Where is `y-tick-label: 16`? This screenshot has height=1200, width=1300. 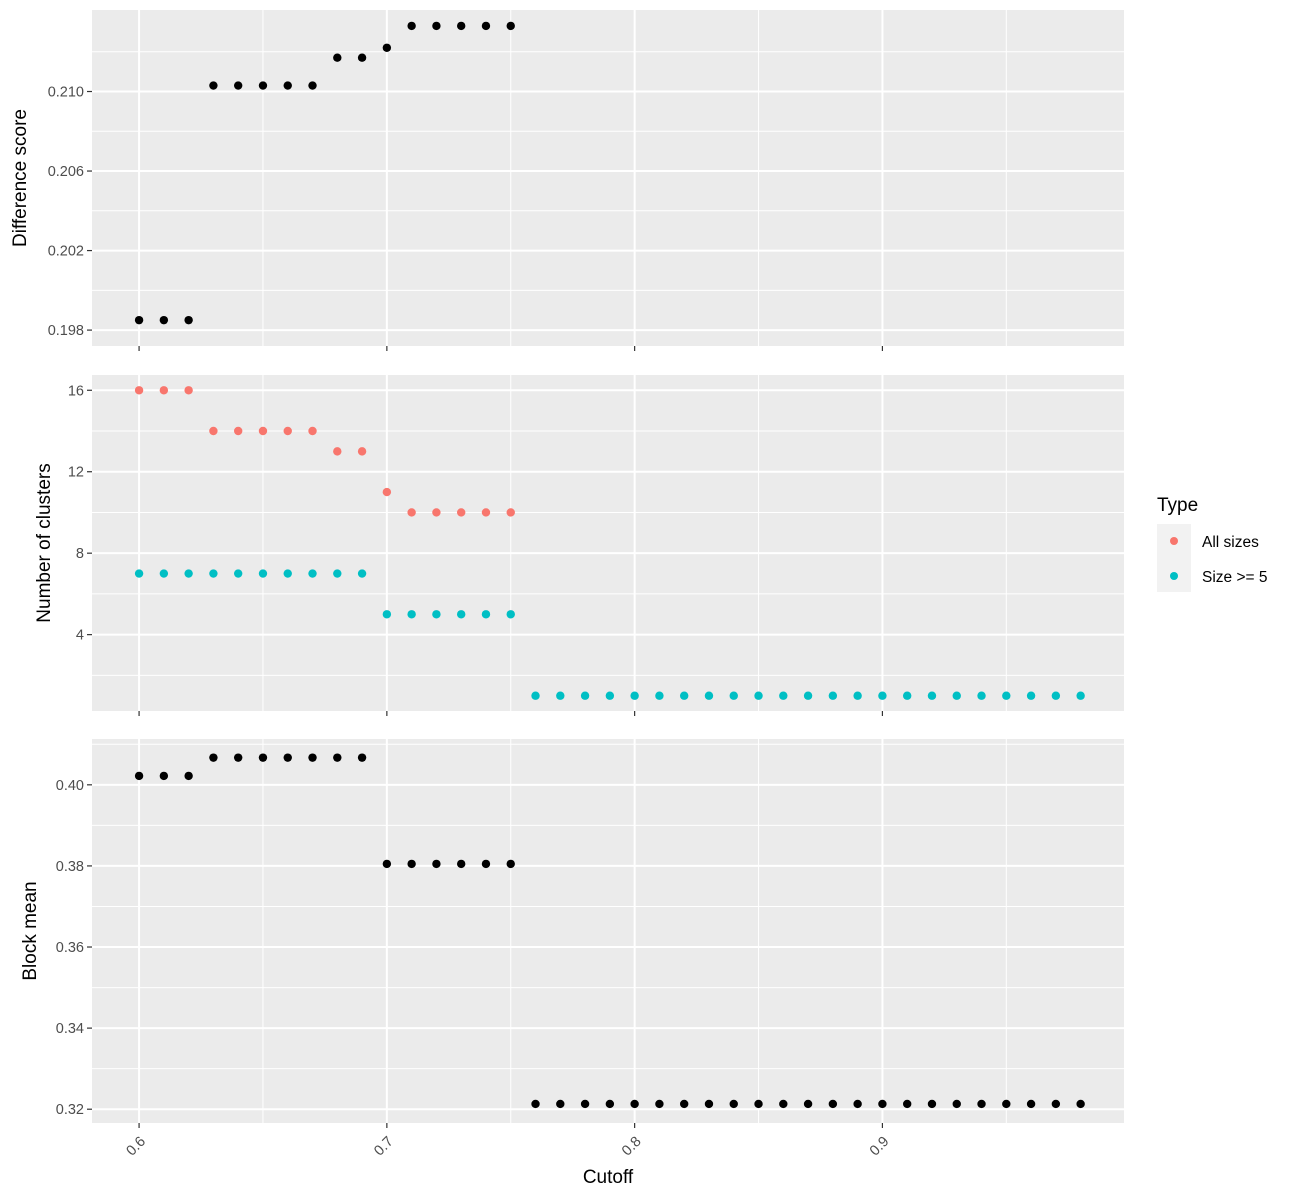 y-tick-label: 16 is located at coordinates (76, 391).